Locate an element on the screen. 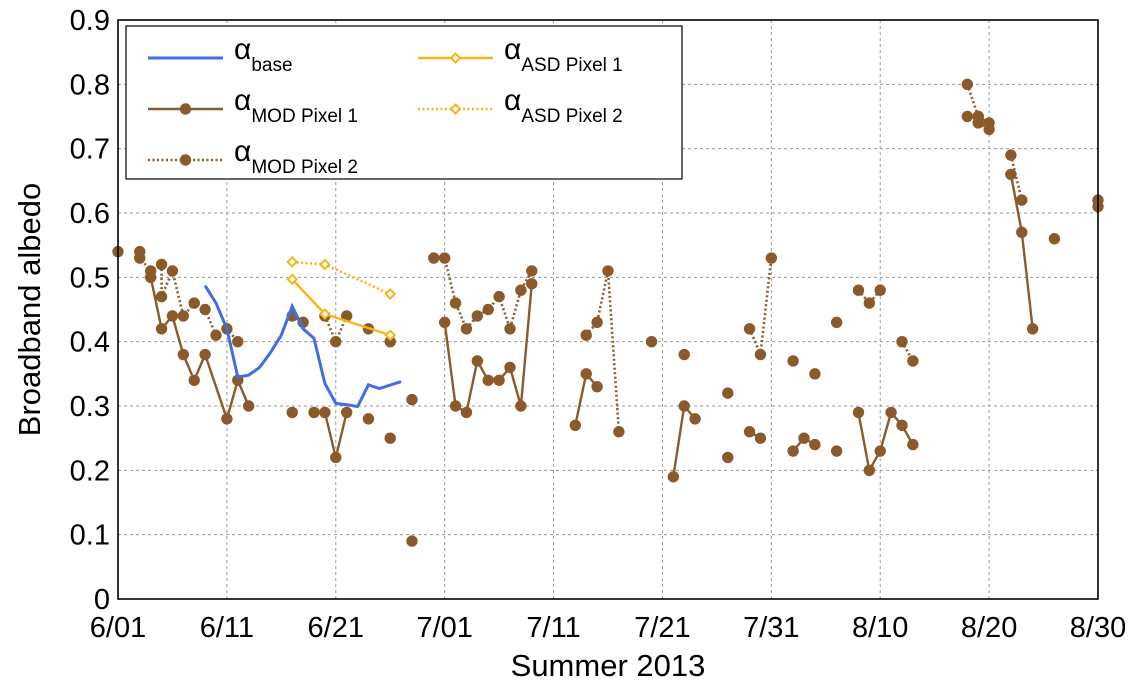 The width and height of the screenshot is (1137, 691). x-tick-label: 6/21 is located at coordinates (336, 628).